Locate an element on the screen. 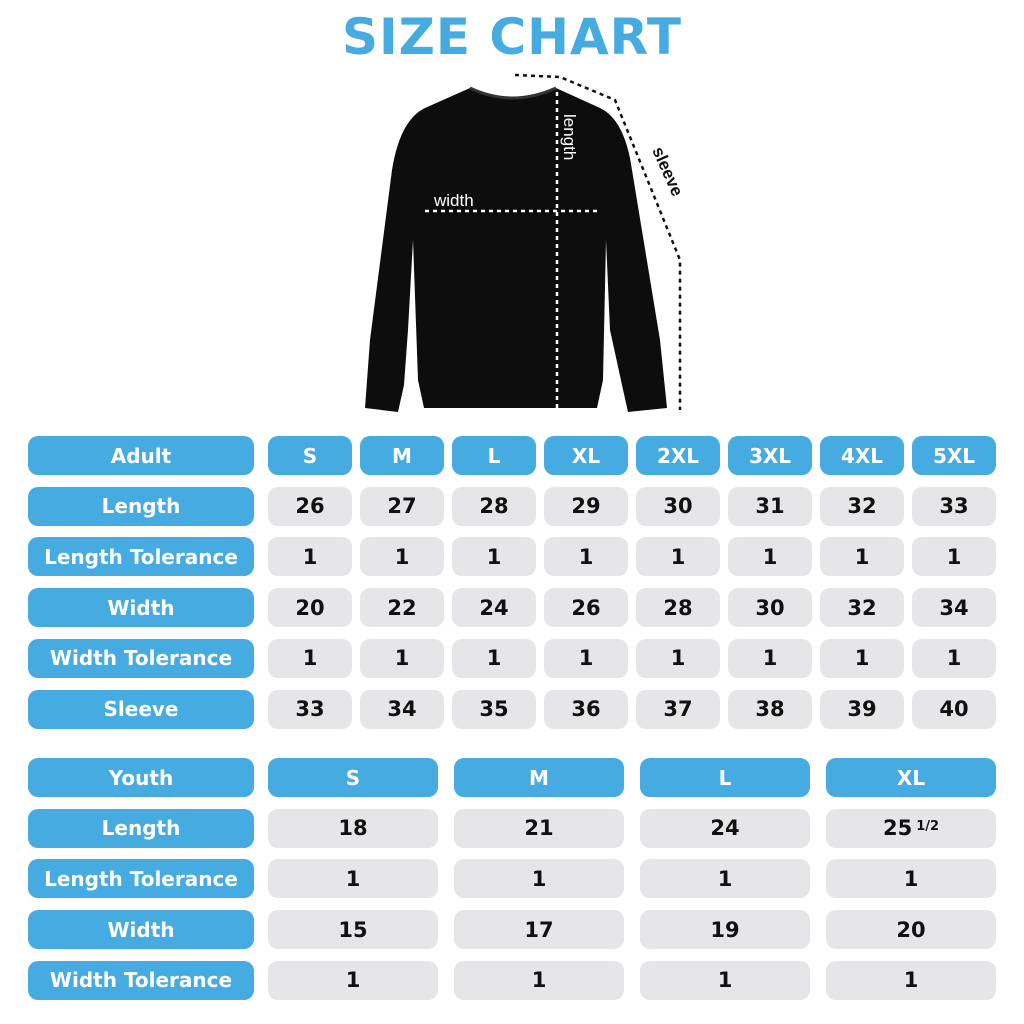  width-label: width is located at coordinates (453, 200).